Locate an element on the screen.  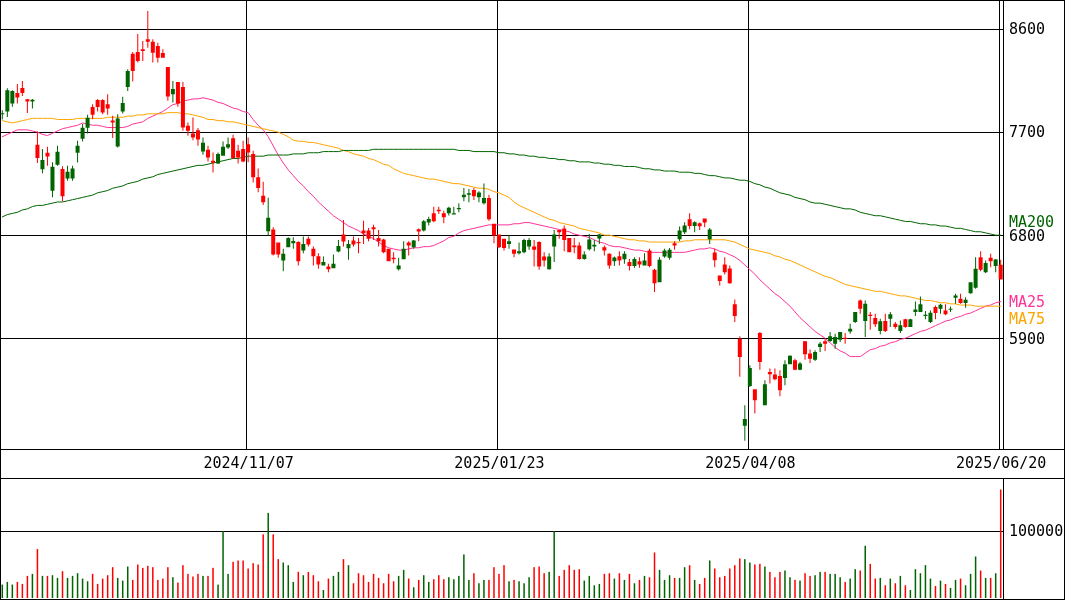
y-tick-label: 100000 is located at coordinates (1036, 531).